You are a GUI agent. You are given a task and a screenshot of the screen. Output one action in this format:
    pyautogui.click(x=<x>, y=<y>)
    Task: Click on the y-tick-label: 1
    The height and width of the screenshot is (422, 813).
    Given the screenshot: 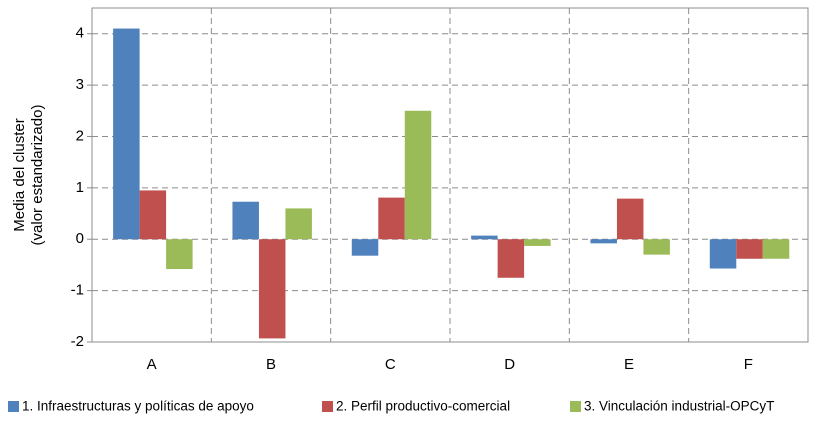 What is the action you would take?
    pyautogui.click(x=80, y=187)
    